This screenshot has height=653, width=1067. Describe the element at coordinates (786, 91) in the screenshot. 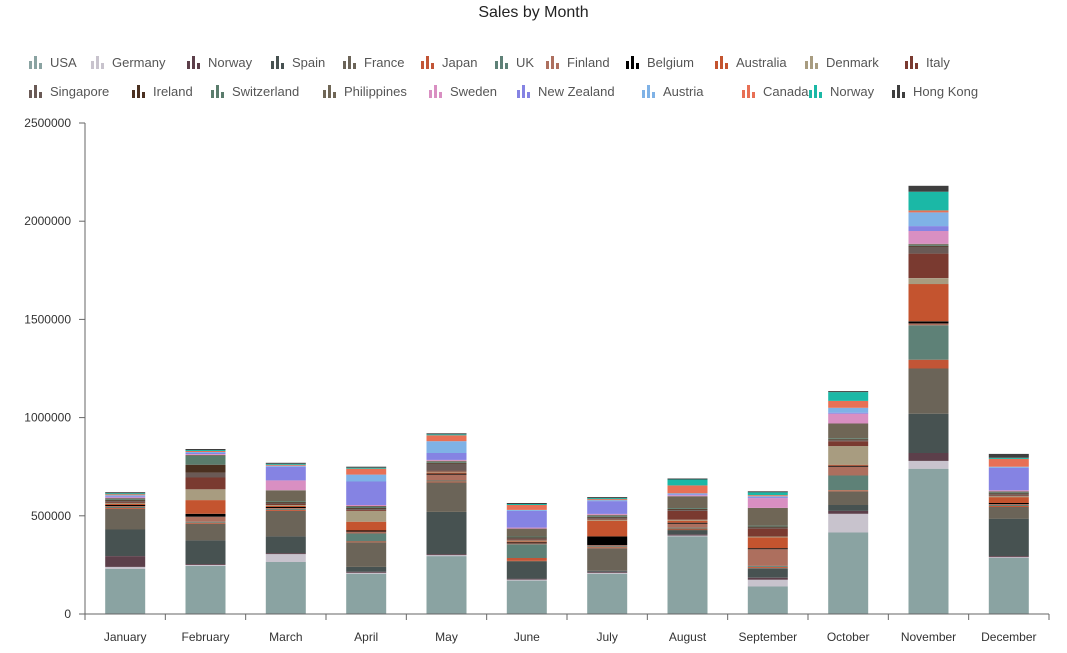

I see `legend-label: Canada` at that location.